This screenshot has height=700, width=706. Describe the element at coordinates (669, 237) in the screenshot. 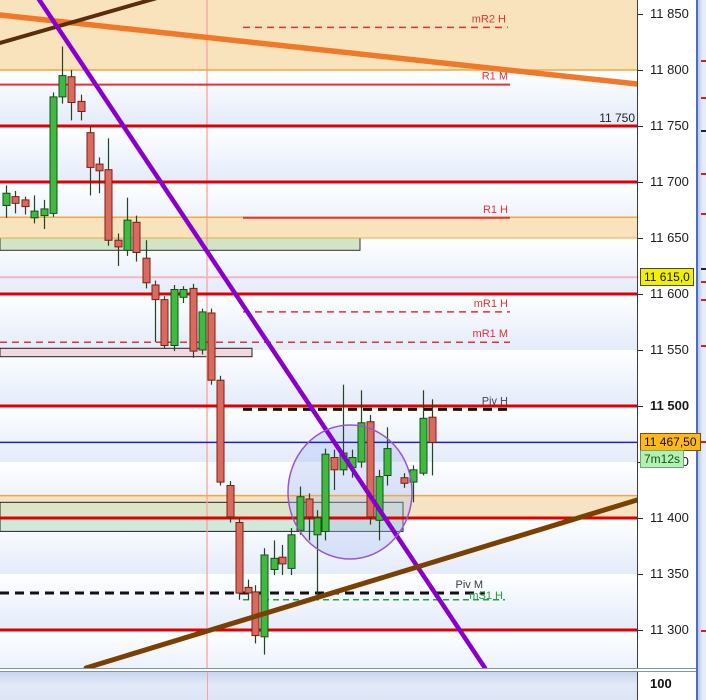

I see `axis-price-label: 11 650` at that location.